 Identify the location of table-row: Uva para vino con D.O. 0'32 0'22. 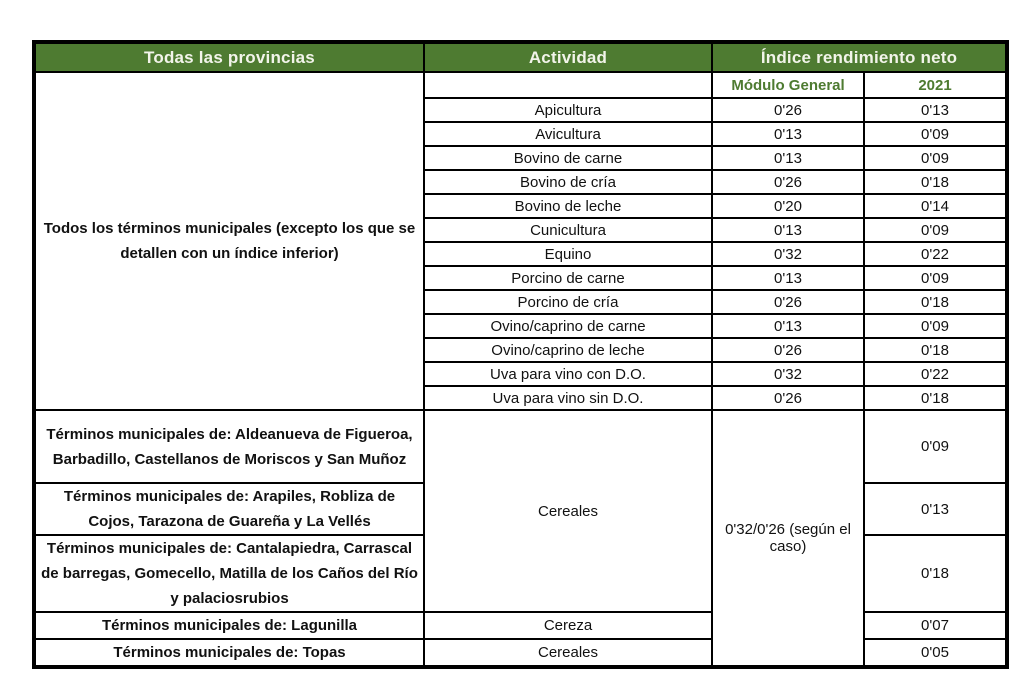
(521, 374).